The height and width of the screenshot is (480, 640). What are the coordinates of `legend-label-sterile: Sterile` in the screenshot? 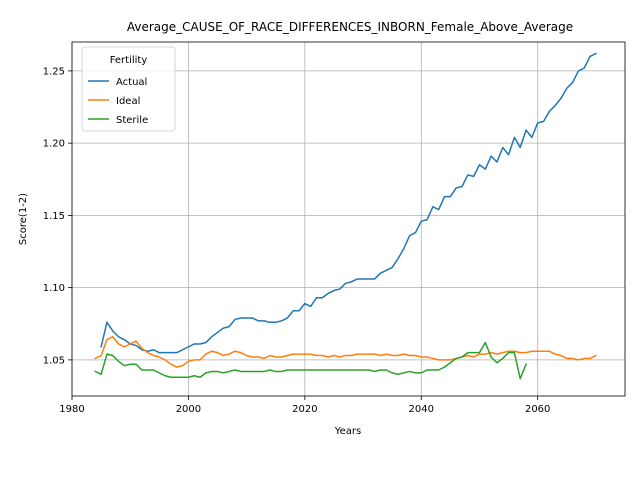 It's located at (132, 120).